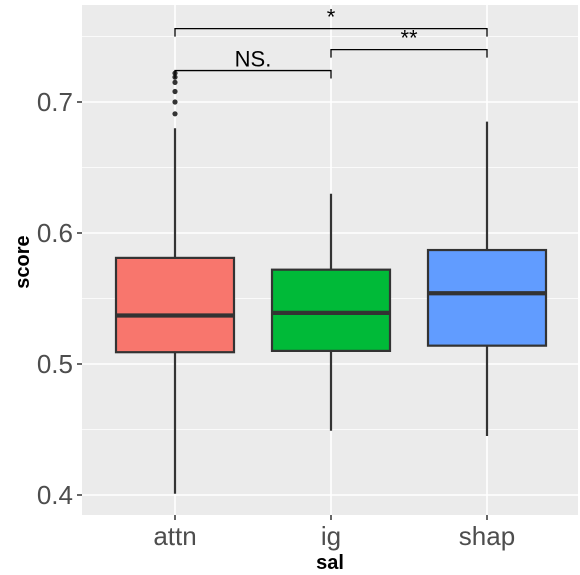 The height and width of the screenshot is (575, 580). What do you see at coordinates (55, 233) in the screenshot?
I see `y-tick-label: 0.6` at bounding box center [55, 233].